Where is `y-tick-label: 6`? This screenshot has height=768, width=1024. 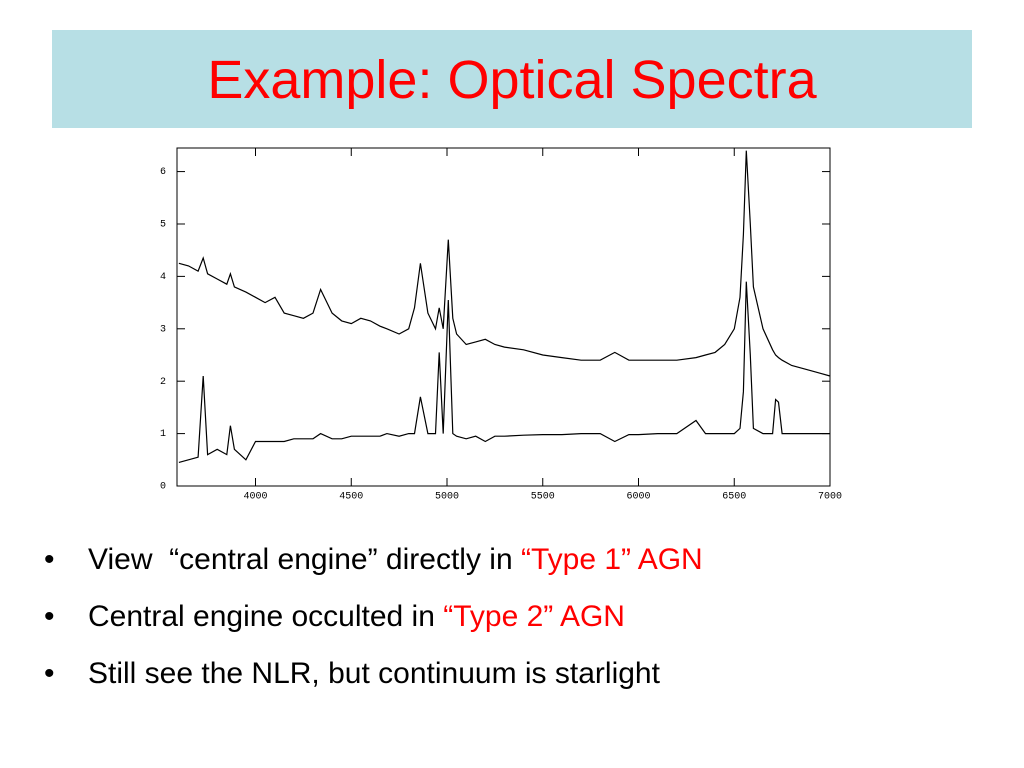
y-tick-label: 6 is located at coordinates (163, 172).